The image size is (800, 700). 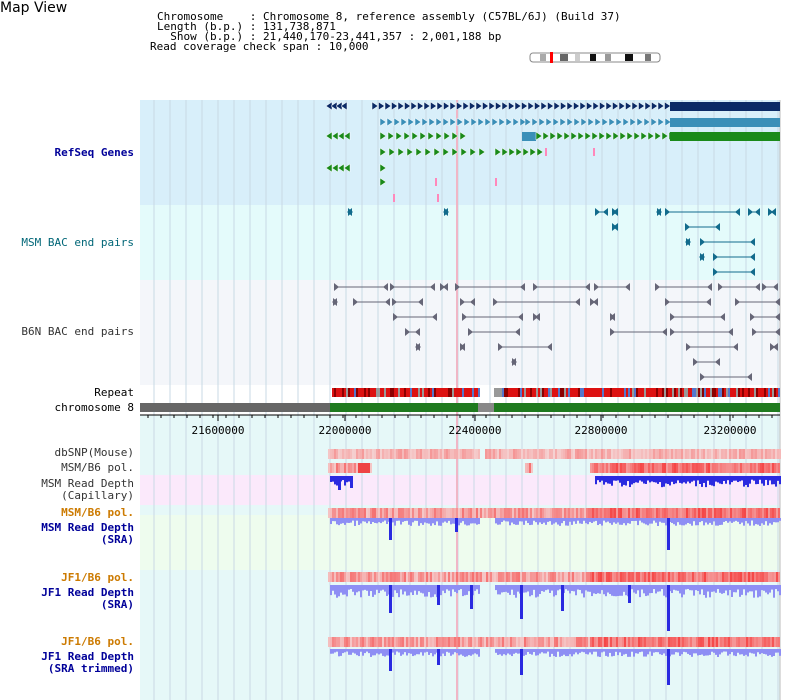 What do you see at coordinates (773, 212) in the screenshot?
I see `msm-bac-pair-end` at bounding box center [773, 212].